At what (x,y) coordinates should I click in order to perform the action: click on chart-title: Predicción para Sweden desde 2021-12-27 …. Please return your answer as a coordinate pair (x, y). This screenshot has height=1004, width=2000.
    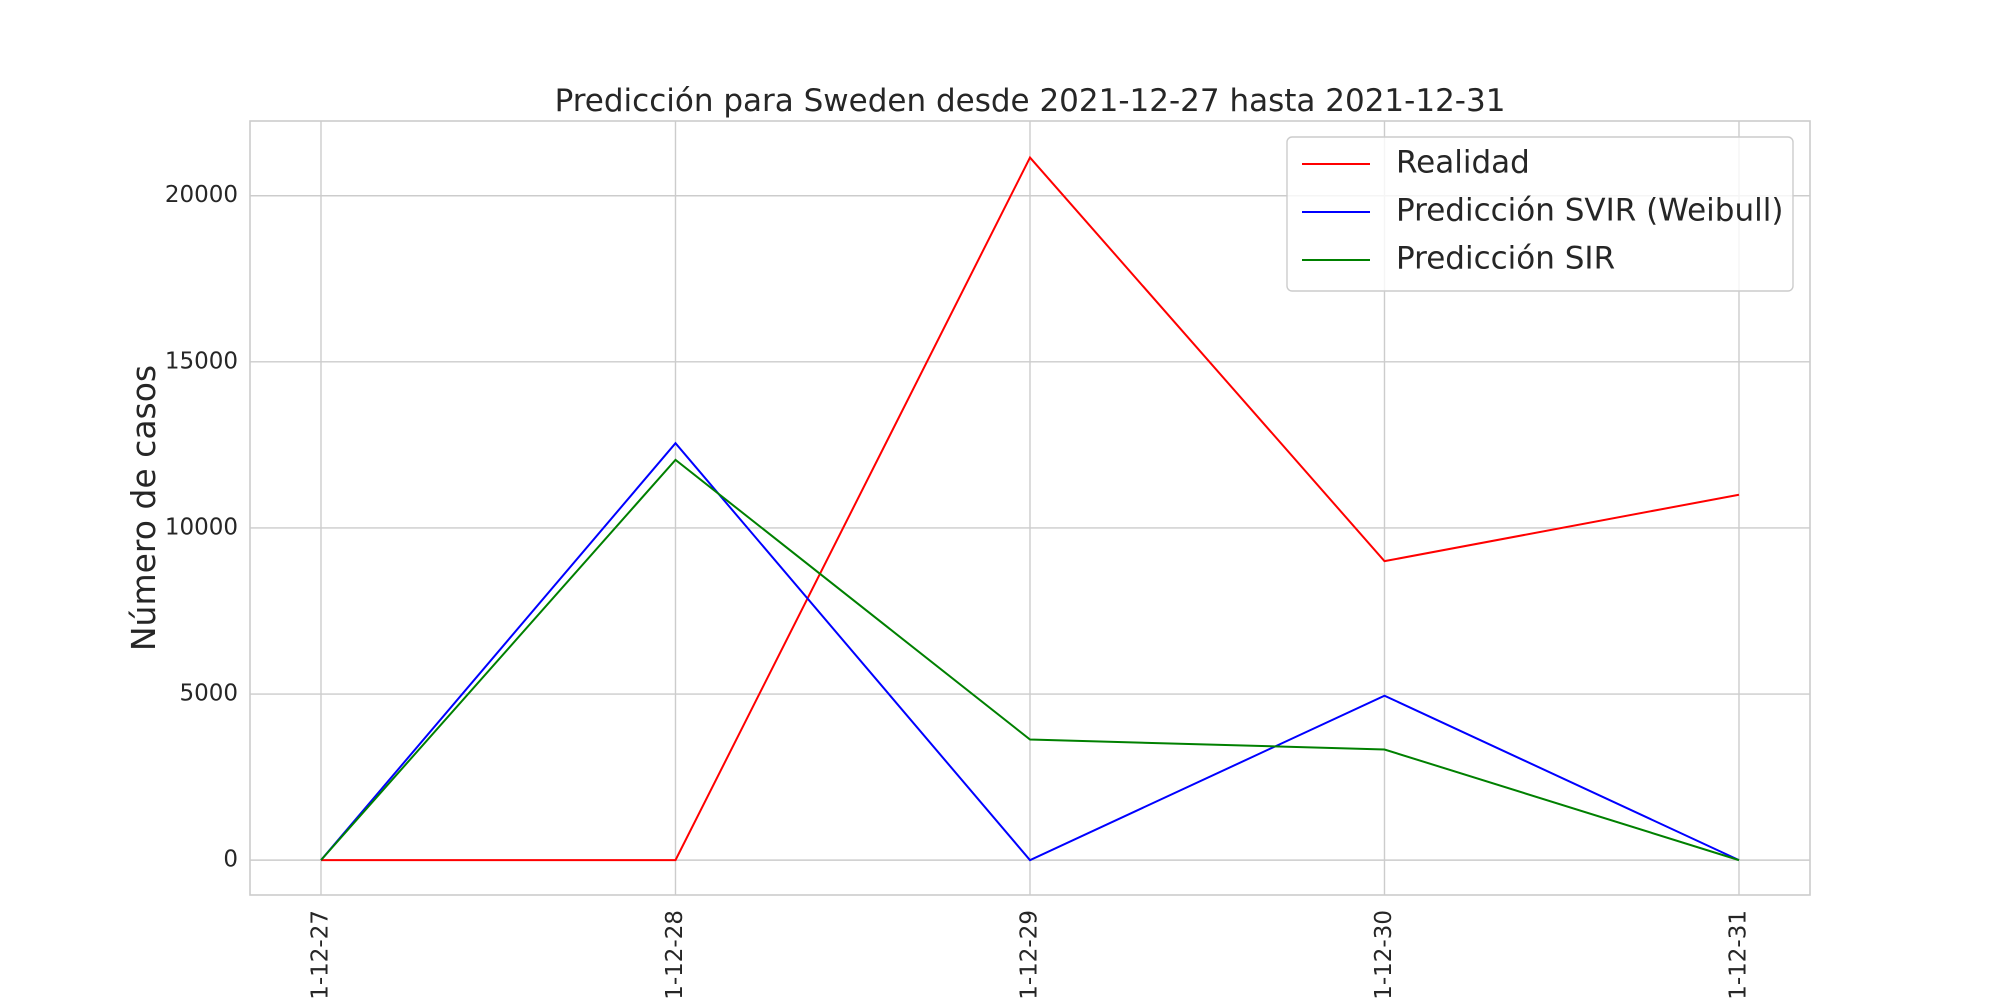
    Looking at the image, I should click on (1030, 101).